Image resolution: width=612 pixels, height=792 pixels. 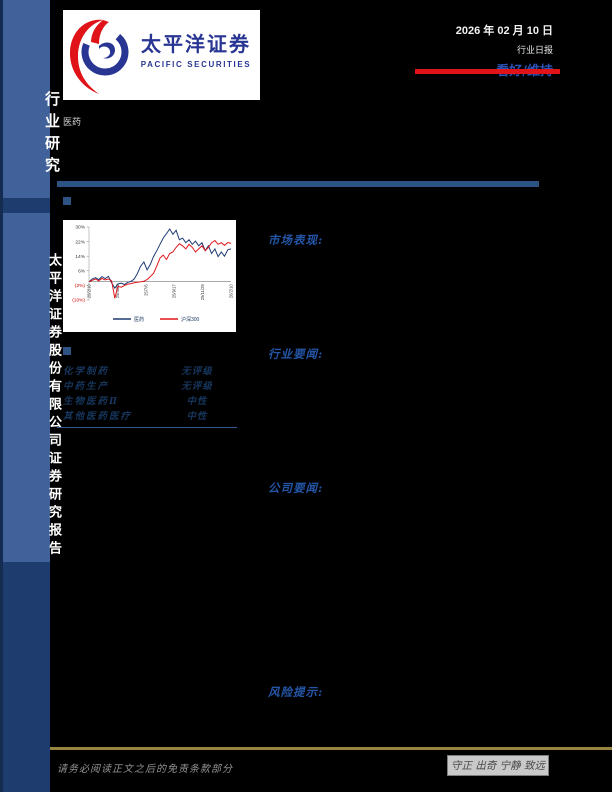 I want to click on company-logo: 太平洋证券 PACIFIC SECURITIES, so click(x=161, y=55).